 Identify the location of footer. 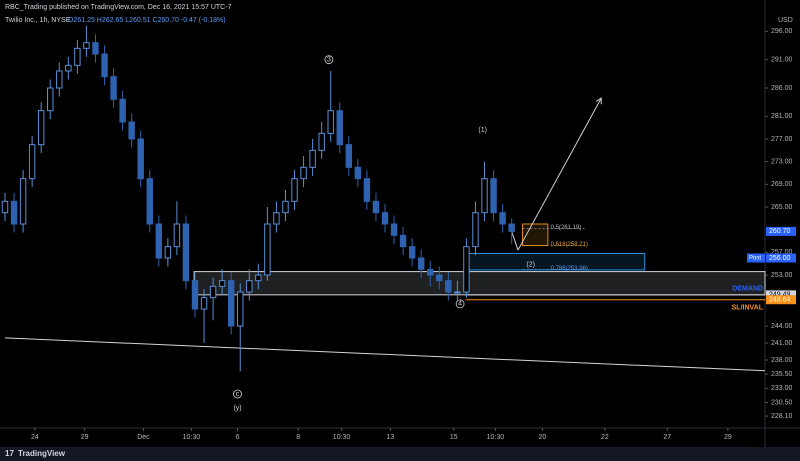
(400, 454).